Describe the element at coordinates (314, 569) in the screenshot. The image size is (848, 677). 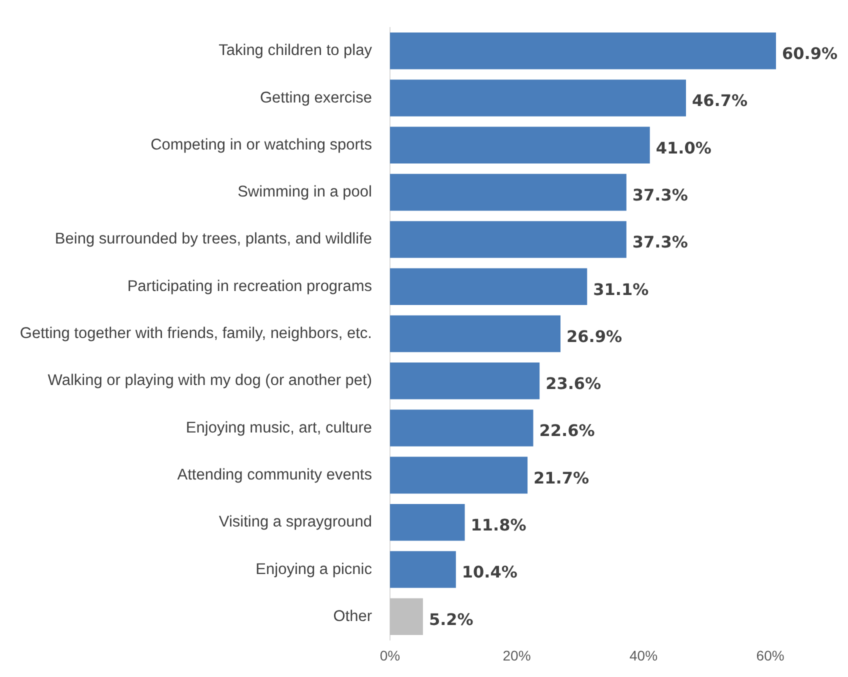
I see `y-tick-label: Enjoying a picnic` at that location.